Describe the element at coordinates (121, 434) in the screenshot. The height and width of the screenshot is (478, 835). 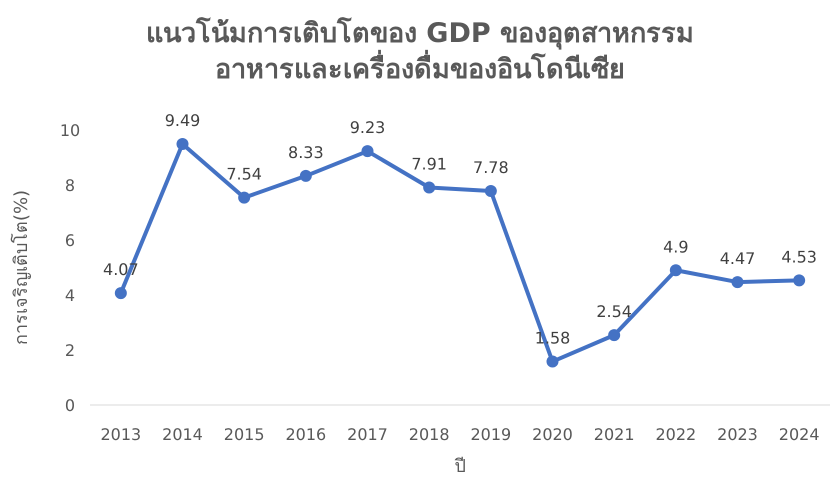
I see `x-tick-label: 2013` at that location.